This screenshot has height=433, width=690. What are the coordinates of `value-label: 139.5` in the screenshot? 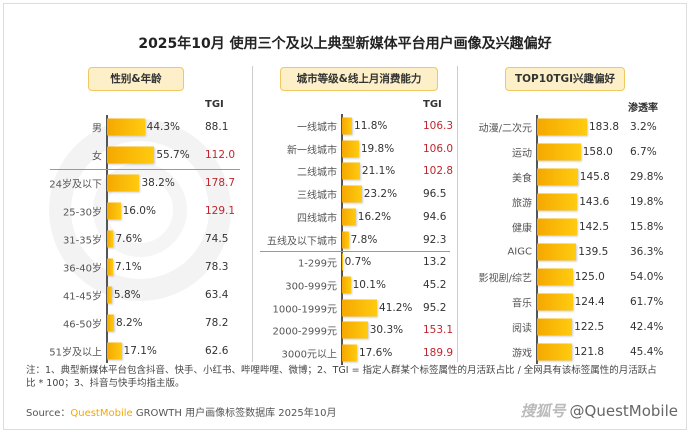 It's located at (593, 252).